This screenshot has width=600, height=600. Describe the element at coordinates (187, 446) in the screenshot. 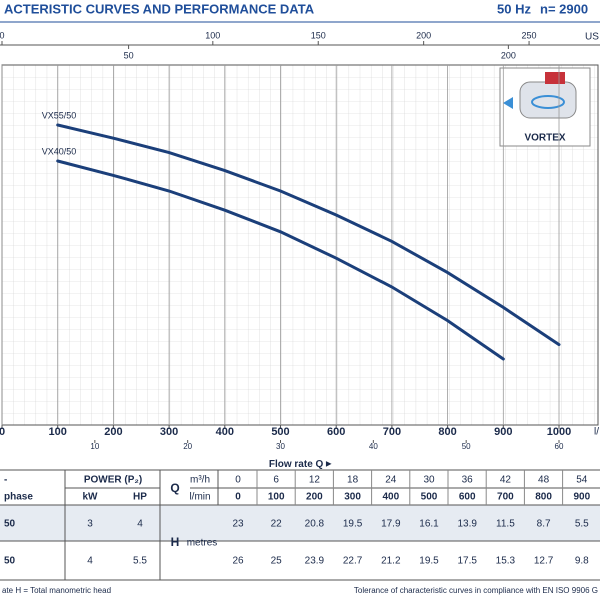

I see `x2-tick-label: 20` at that location.